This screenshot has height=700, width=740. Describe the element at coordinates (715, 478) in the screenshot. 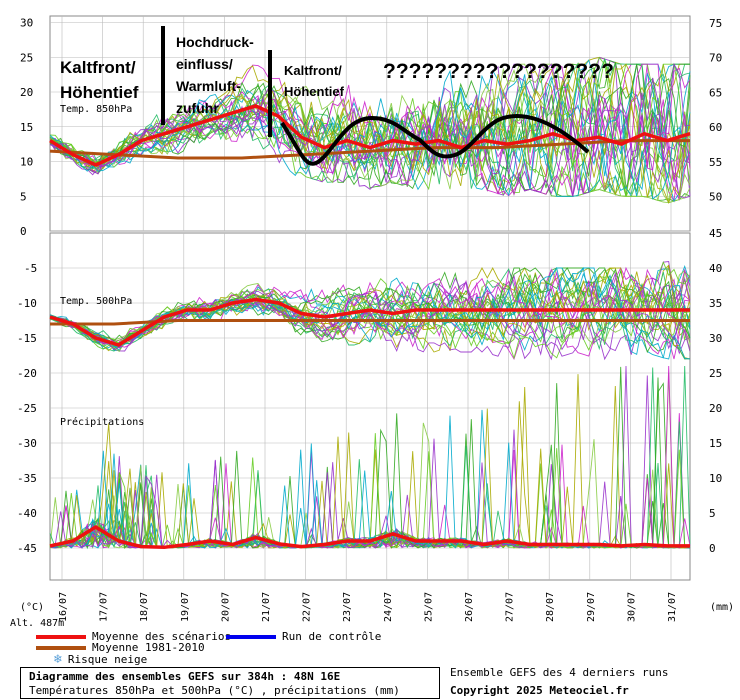

I see `bottom-right-tick-label: 10` at that location.